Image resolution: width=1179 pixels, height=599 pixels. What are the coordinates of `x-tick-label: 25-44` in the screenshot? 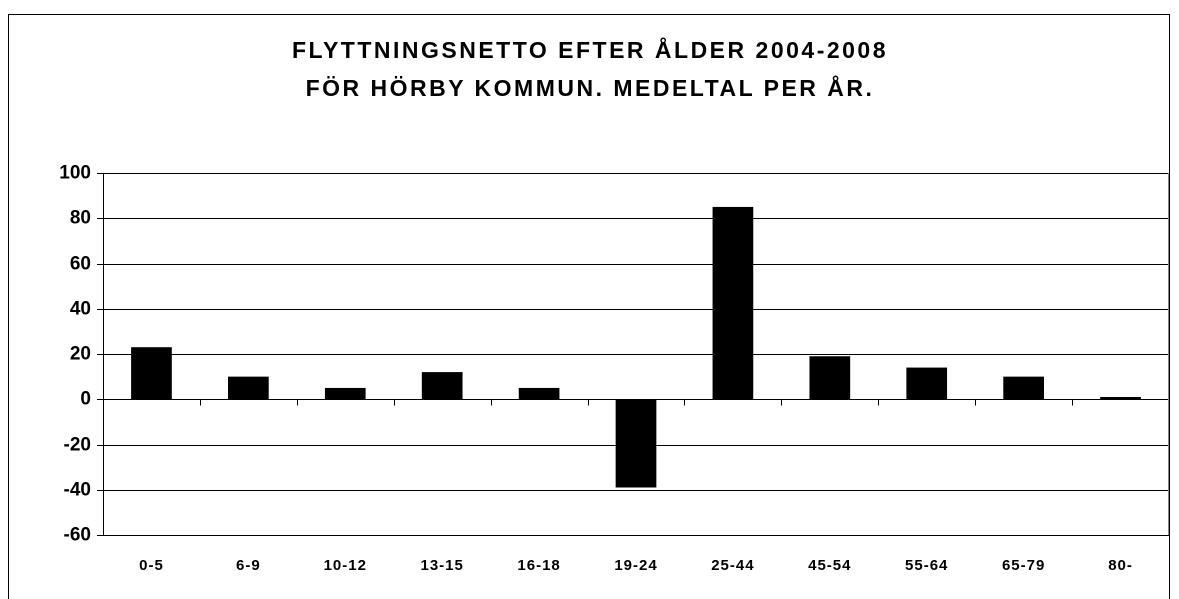 It's located at (732, 565).